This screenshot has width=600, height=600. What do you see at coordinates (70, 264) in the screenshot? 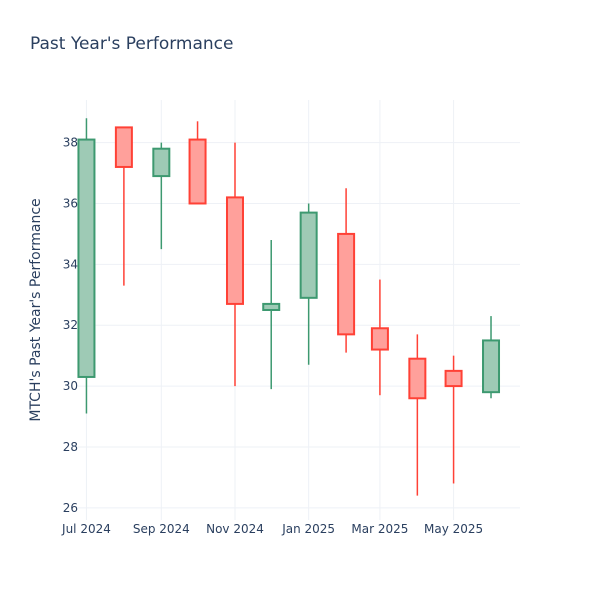
I see `y-tick-label: 34` at bounding box center [70, 264].